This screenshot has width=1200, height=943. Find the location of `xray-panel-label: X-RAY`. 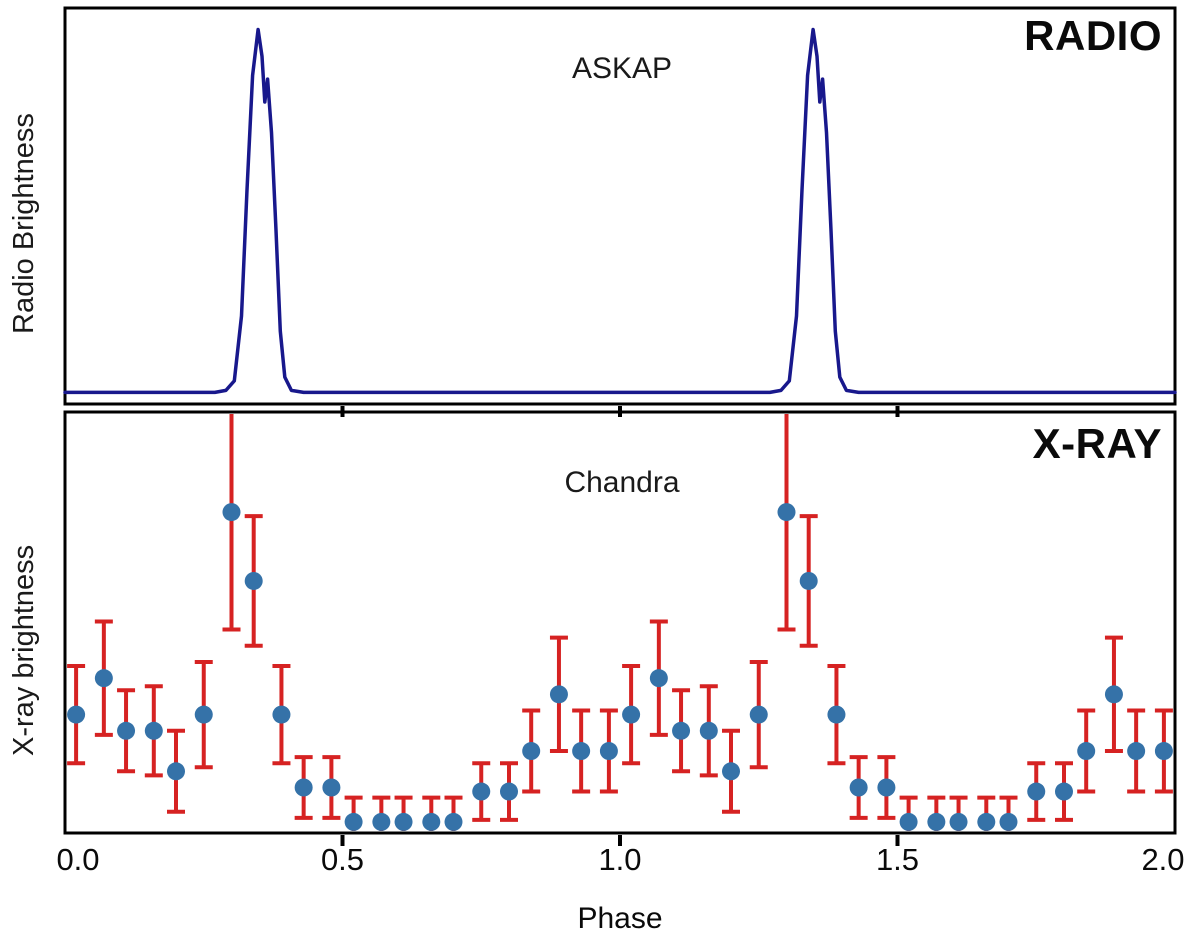

xray-panel-label: X-RAY is located at coordinates (1097, 443).